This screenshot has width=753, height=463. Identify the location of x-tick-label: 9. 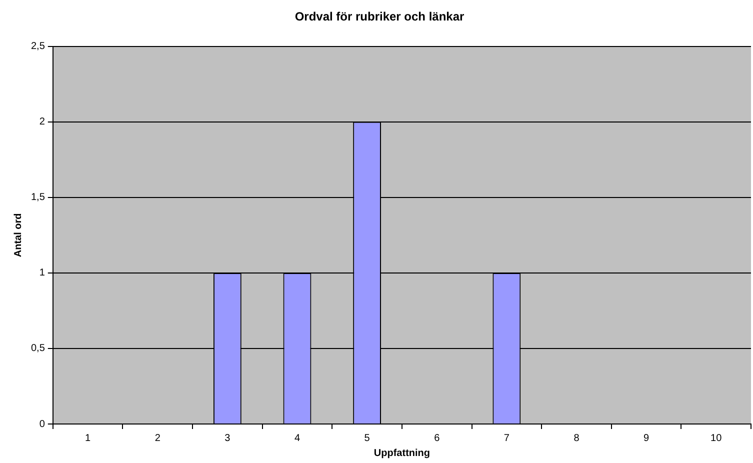
(647, 438).